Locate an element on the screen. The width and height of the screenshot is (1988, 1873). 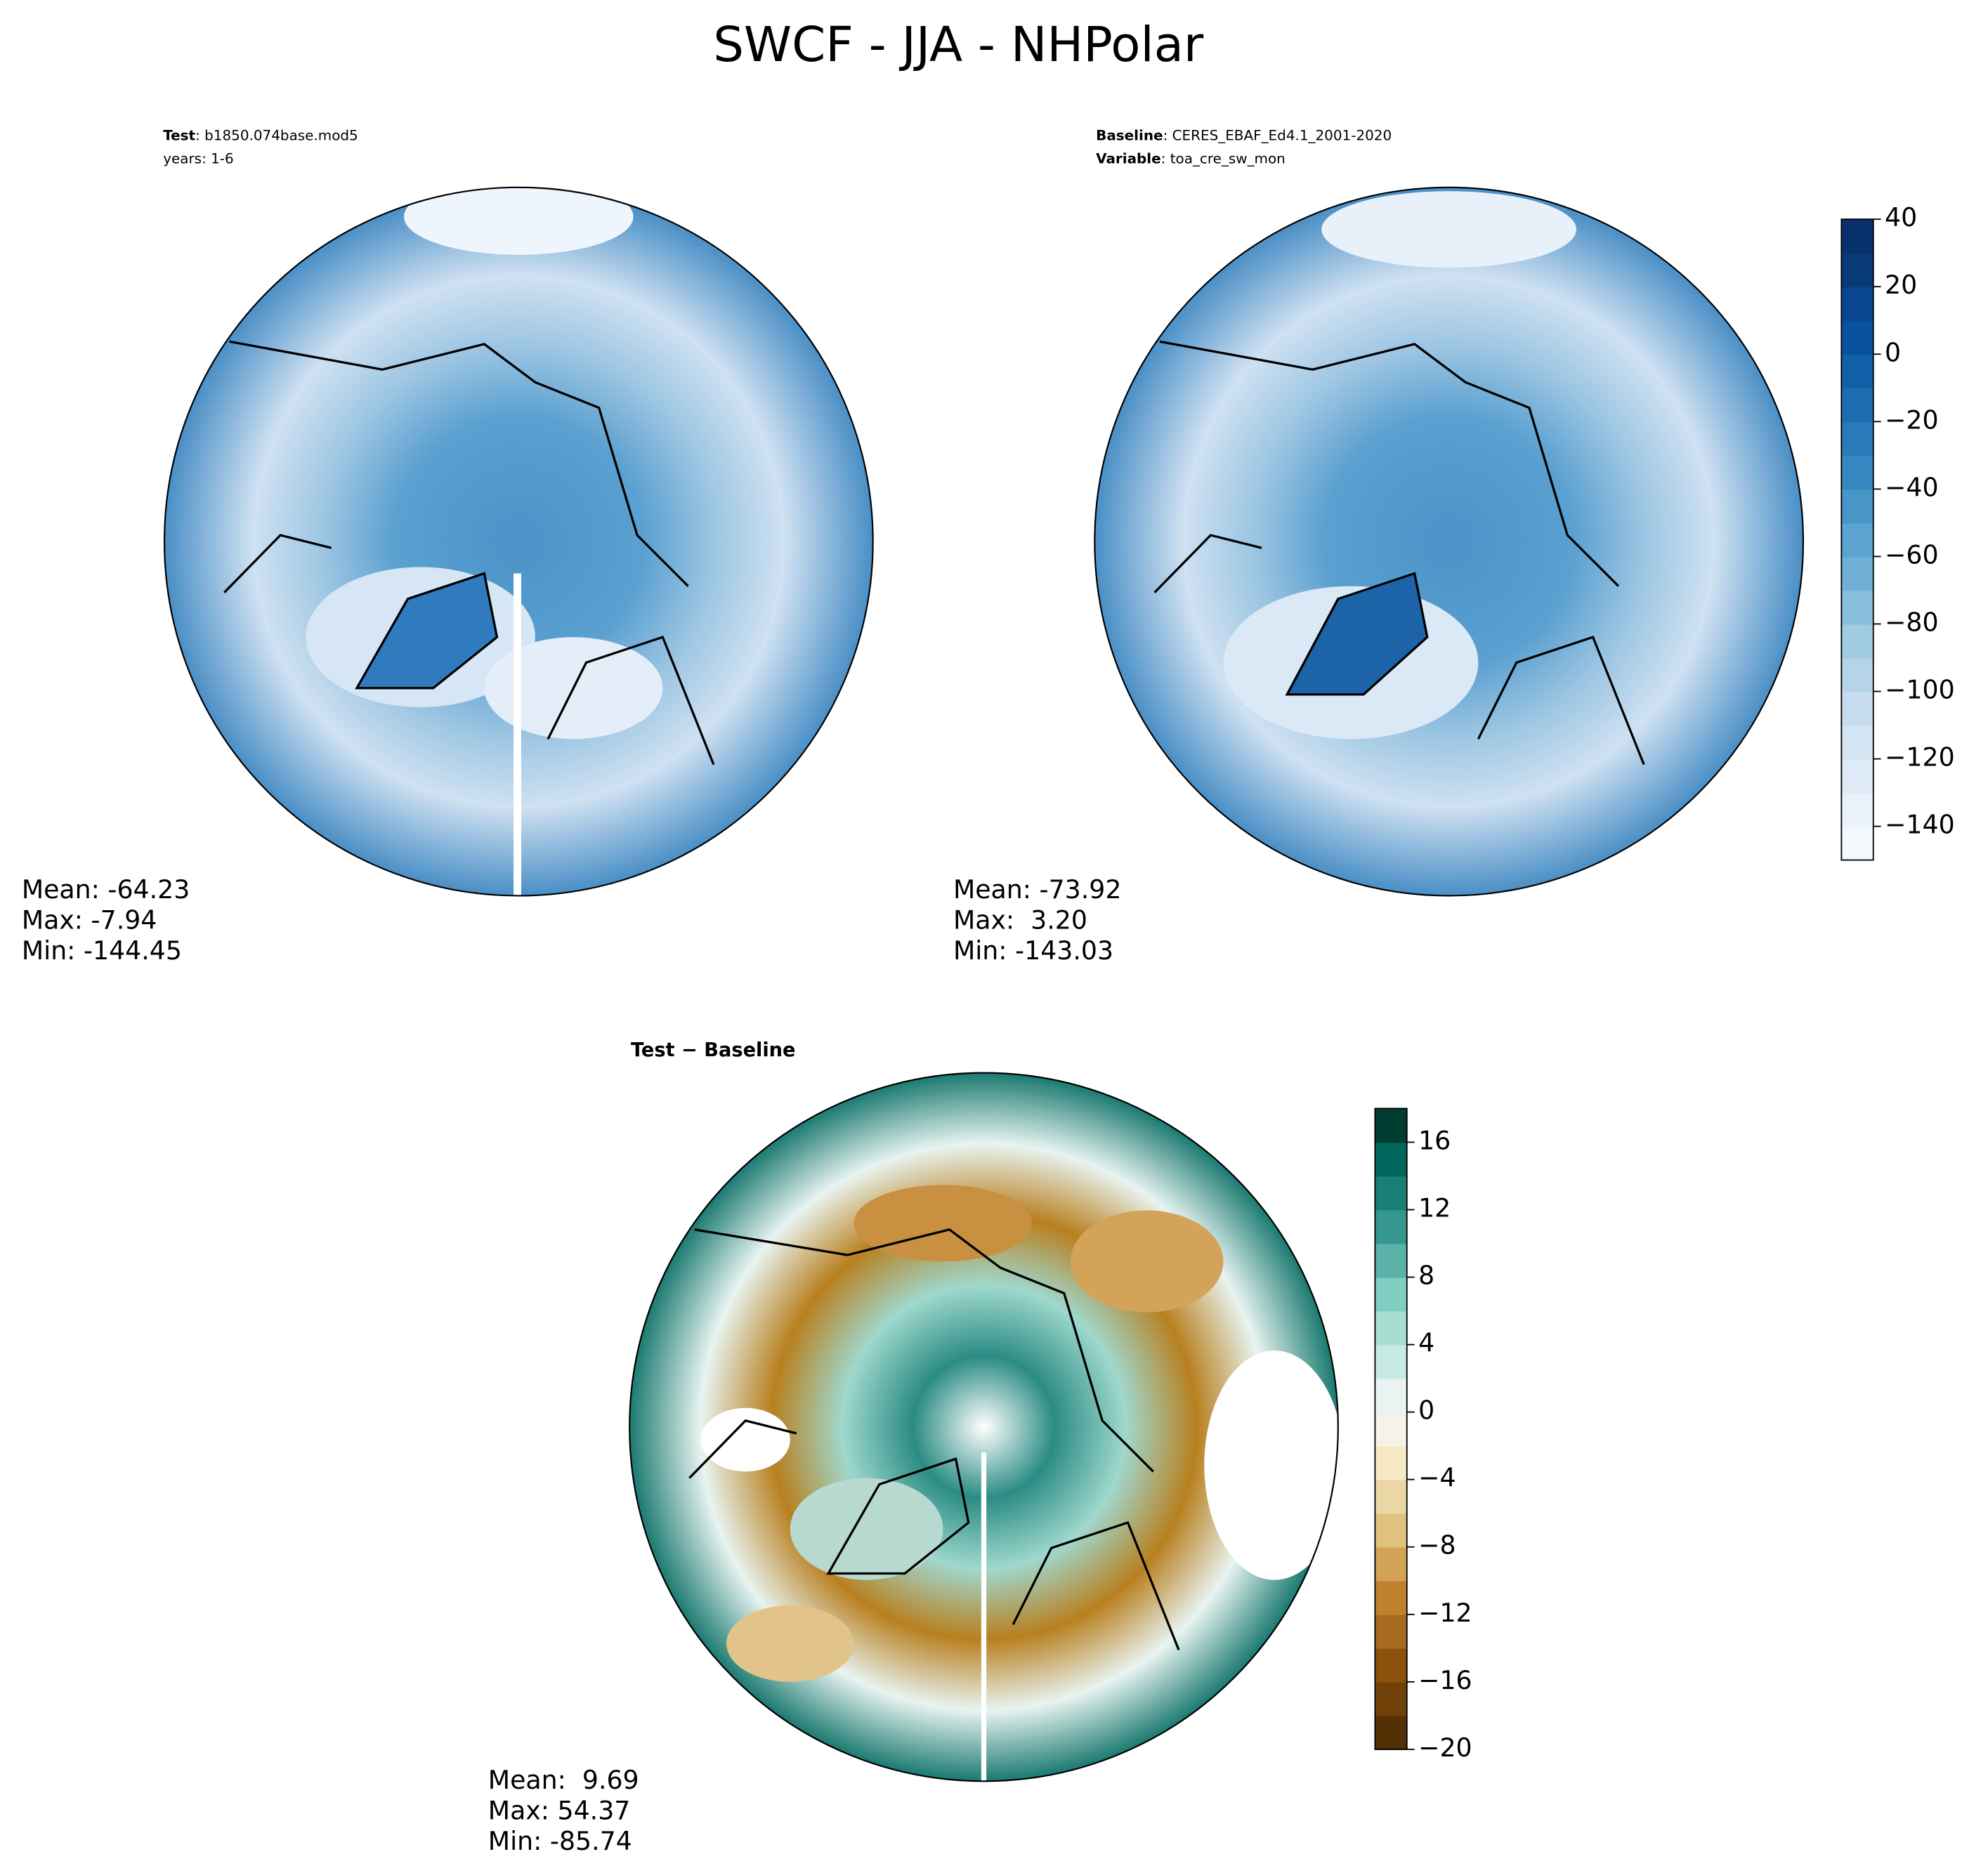
stat-line: Mean: -73.92 is located at coordinates (1037, 889).